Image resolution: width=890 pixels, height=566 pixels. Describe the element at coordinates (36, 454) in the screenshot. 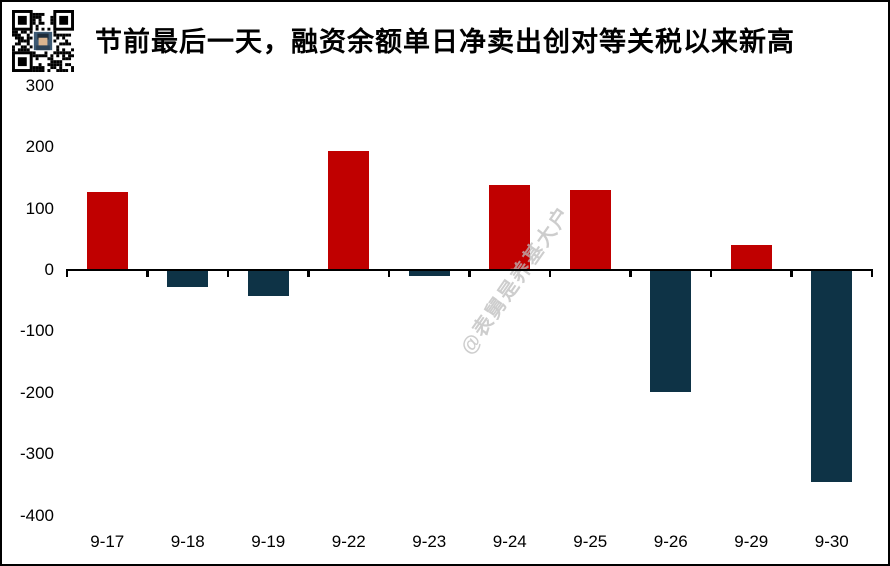

I see `y-axis-tick-label: -300` at that location.